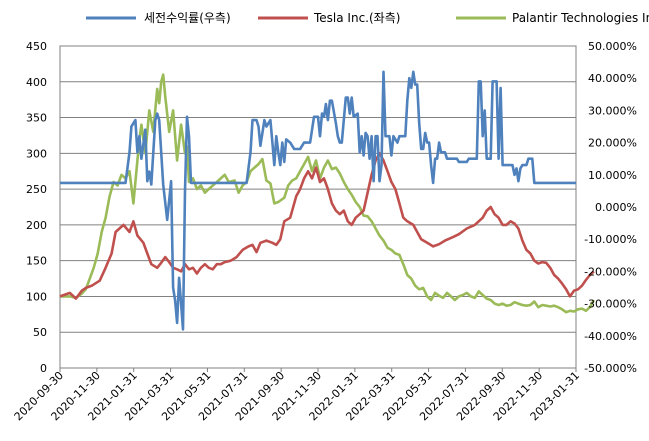 Image resolution: width=649 pixels, height=441 pixels. I want to click on left-tick-label: 250, so click(36, 189).